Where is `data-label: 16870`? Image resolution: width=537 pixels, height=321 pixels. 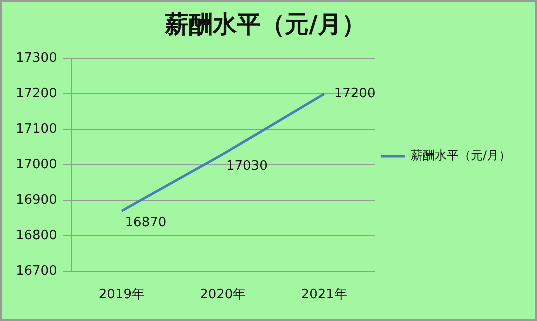
data-label: 16870 is located at coordinates (146, 223).